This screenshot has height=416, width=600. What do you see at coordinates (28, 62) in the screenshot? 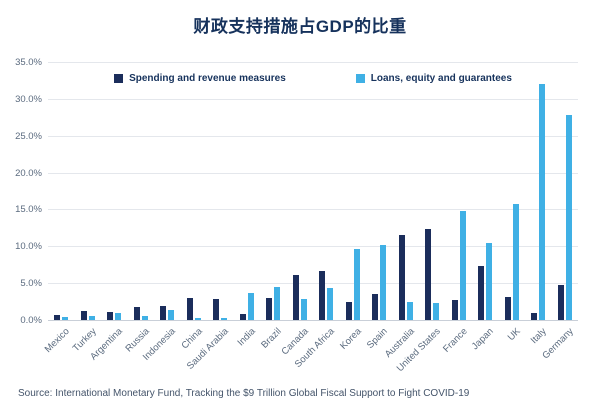
I see `y-tick-label: 35.0%` at bounding box center [28, 62].